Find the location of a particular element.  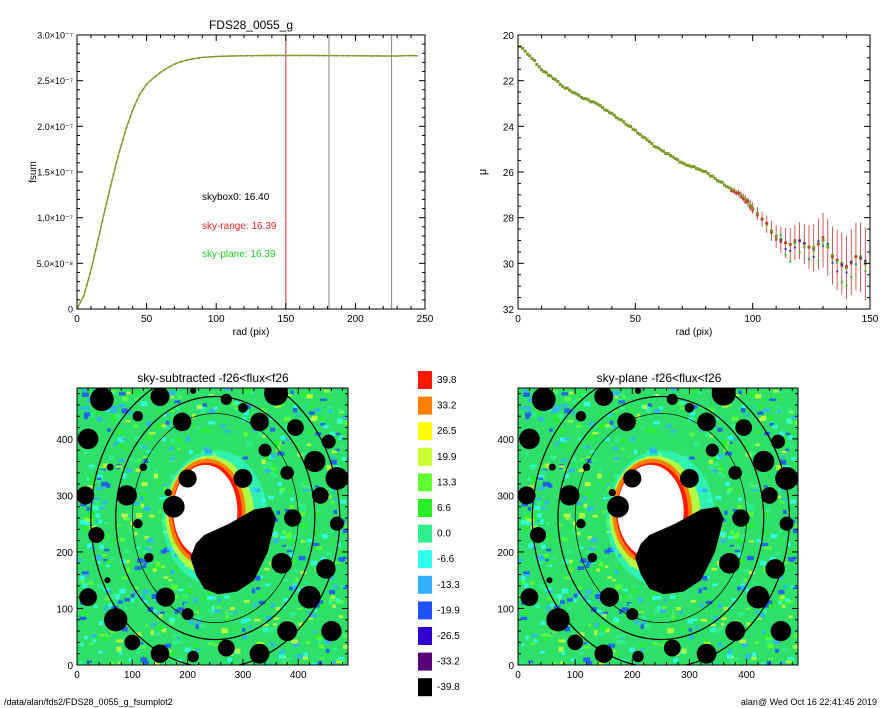

annotation-sky-range: sky-range: 16.39 is located at coordinates (239, 226).